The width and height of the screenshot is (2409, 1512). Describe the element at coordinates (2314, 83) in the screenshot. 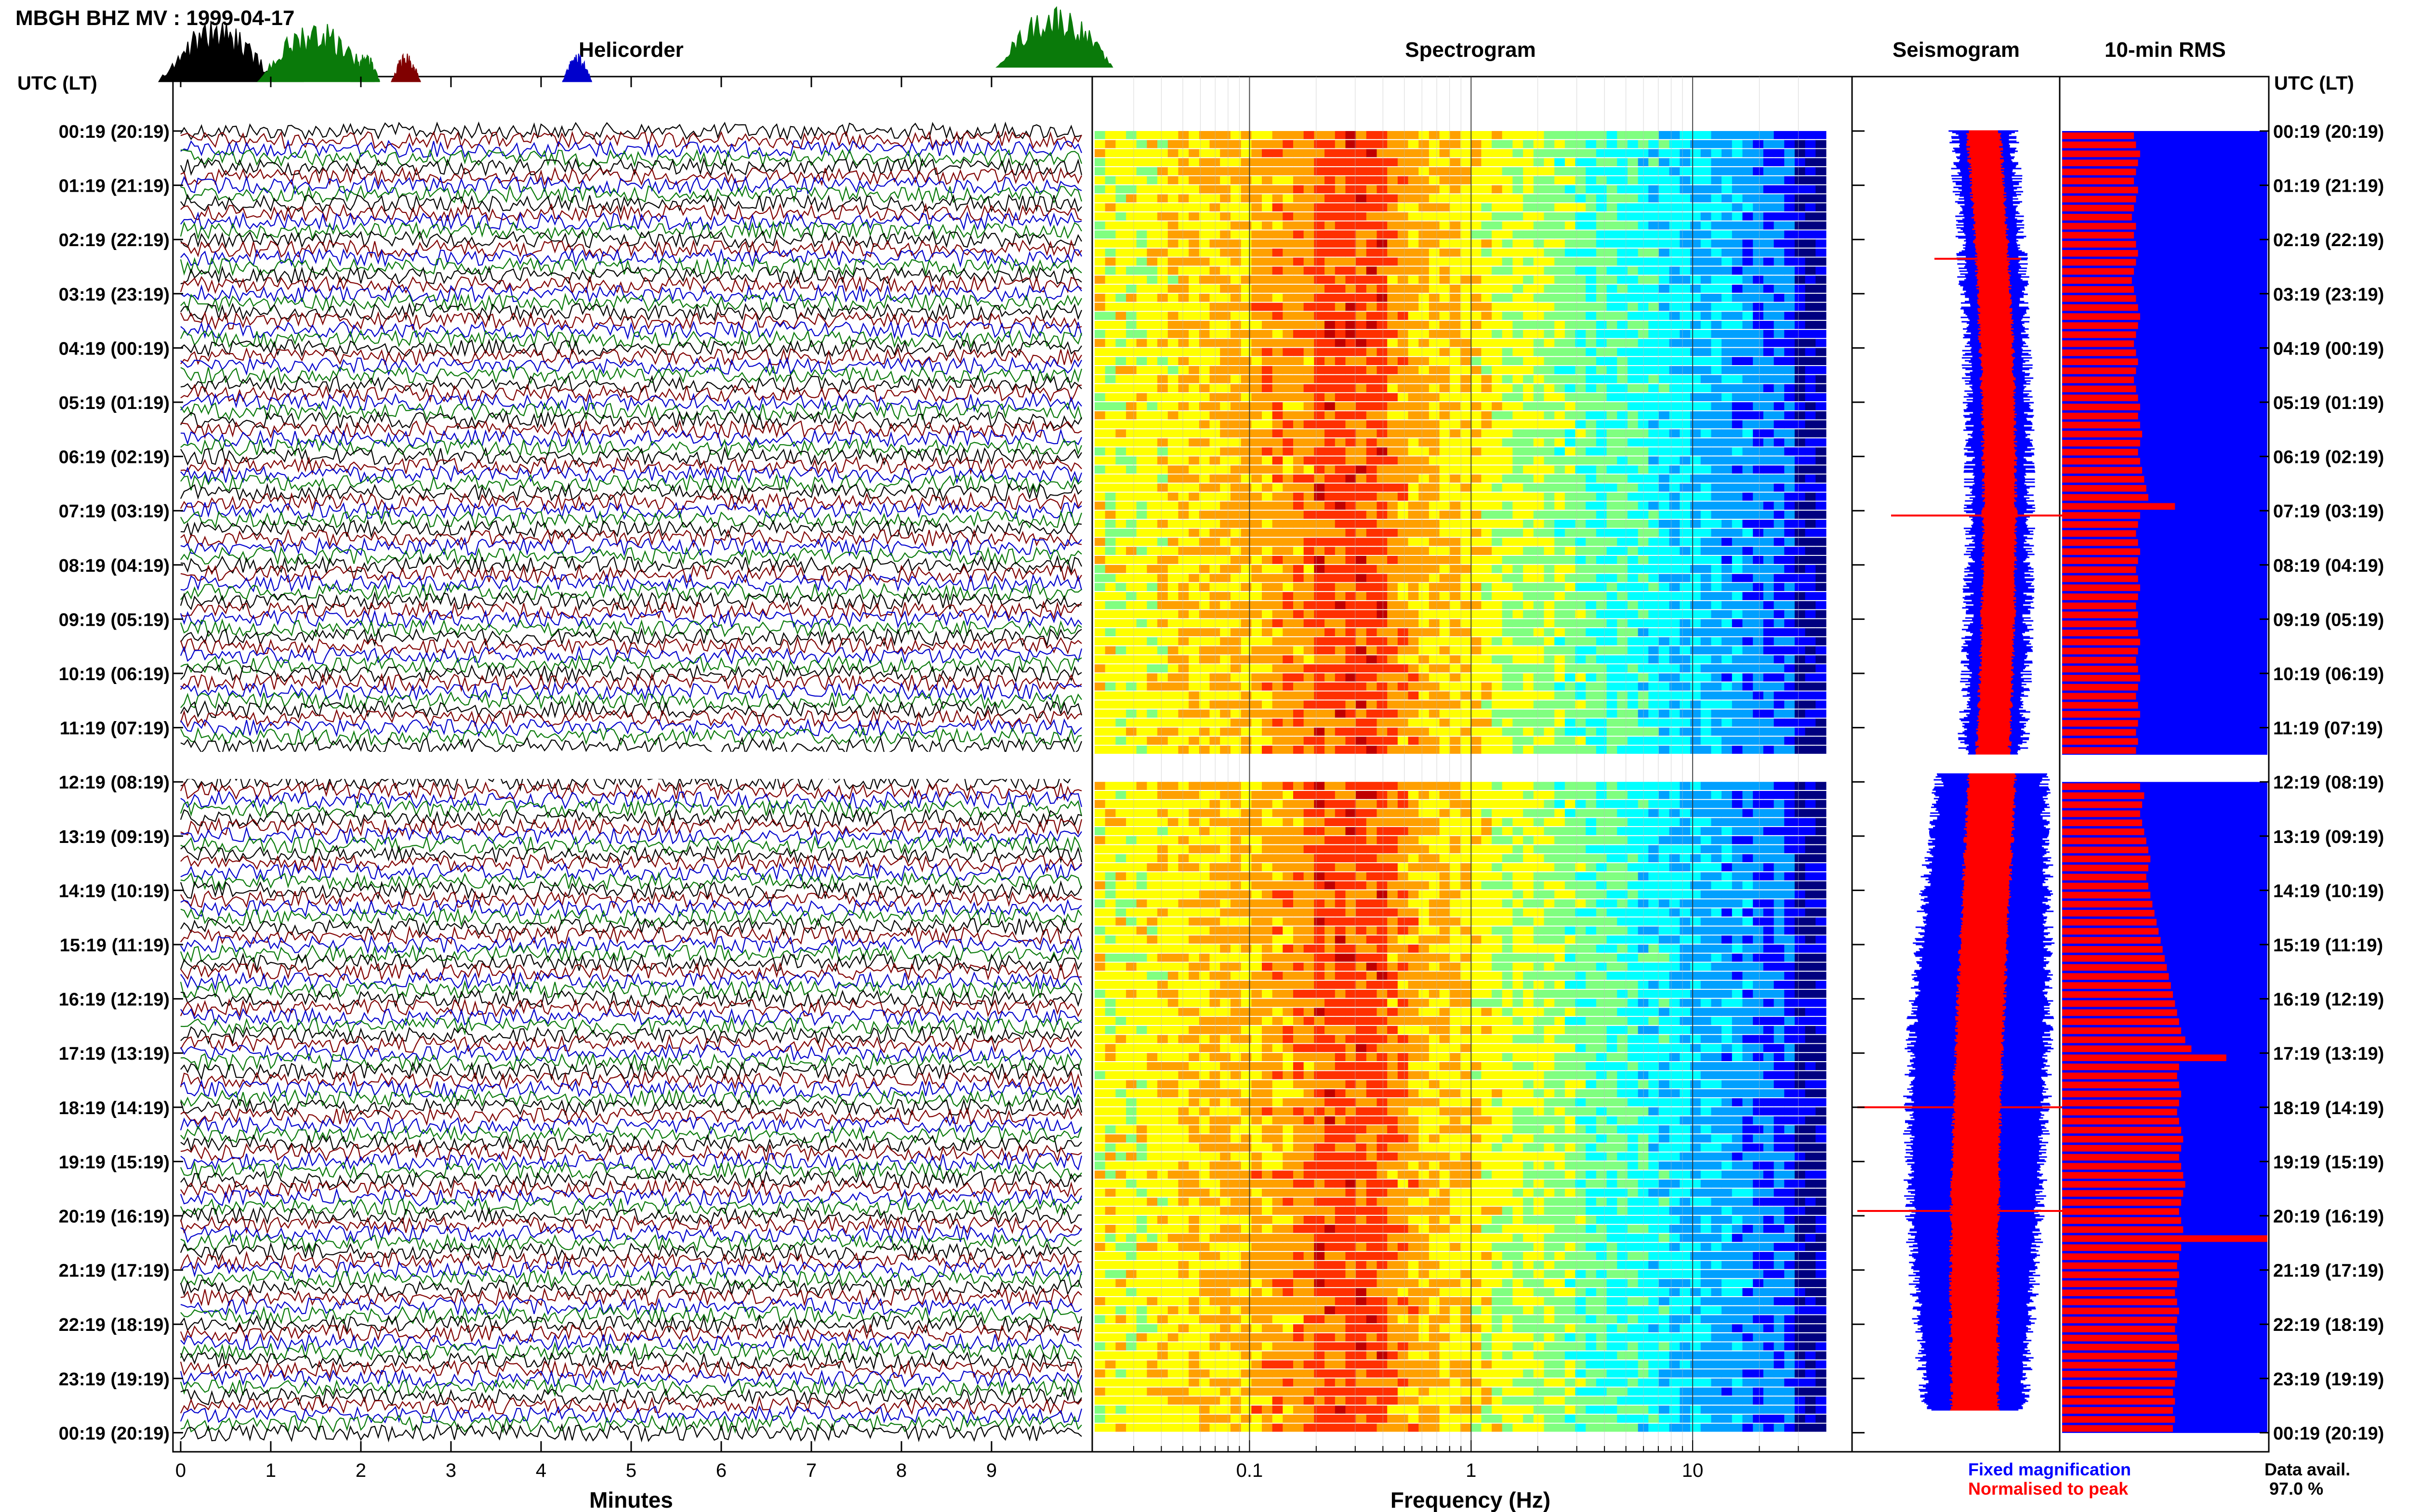

I see `right-axis-header: UTC (LT)` at that location.